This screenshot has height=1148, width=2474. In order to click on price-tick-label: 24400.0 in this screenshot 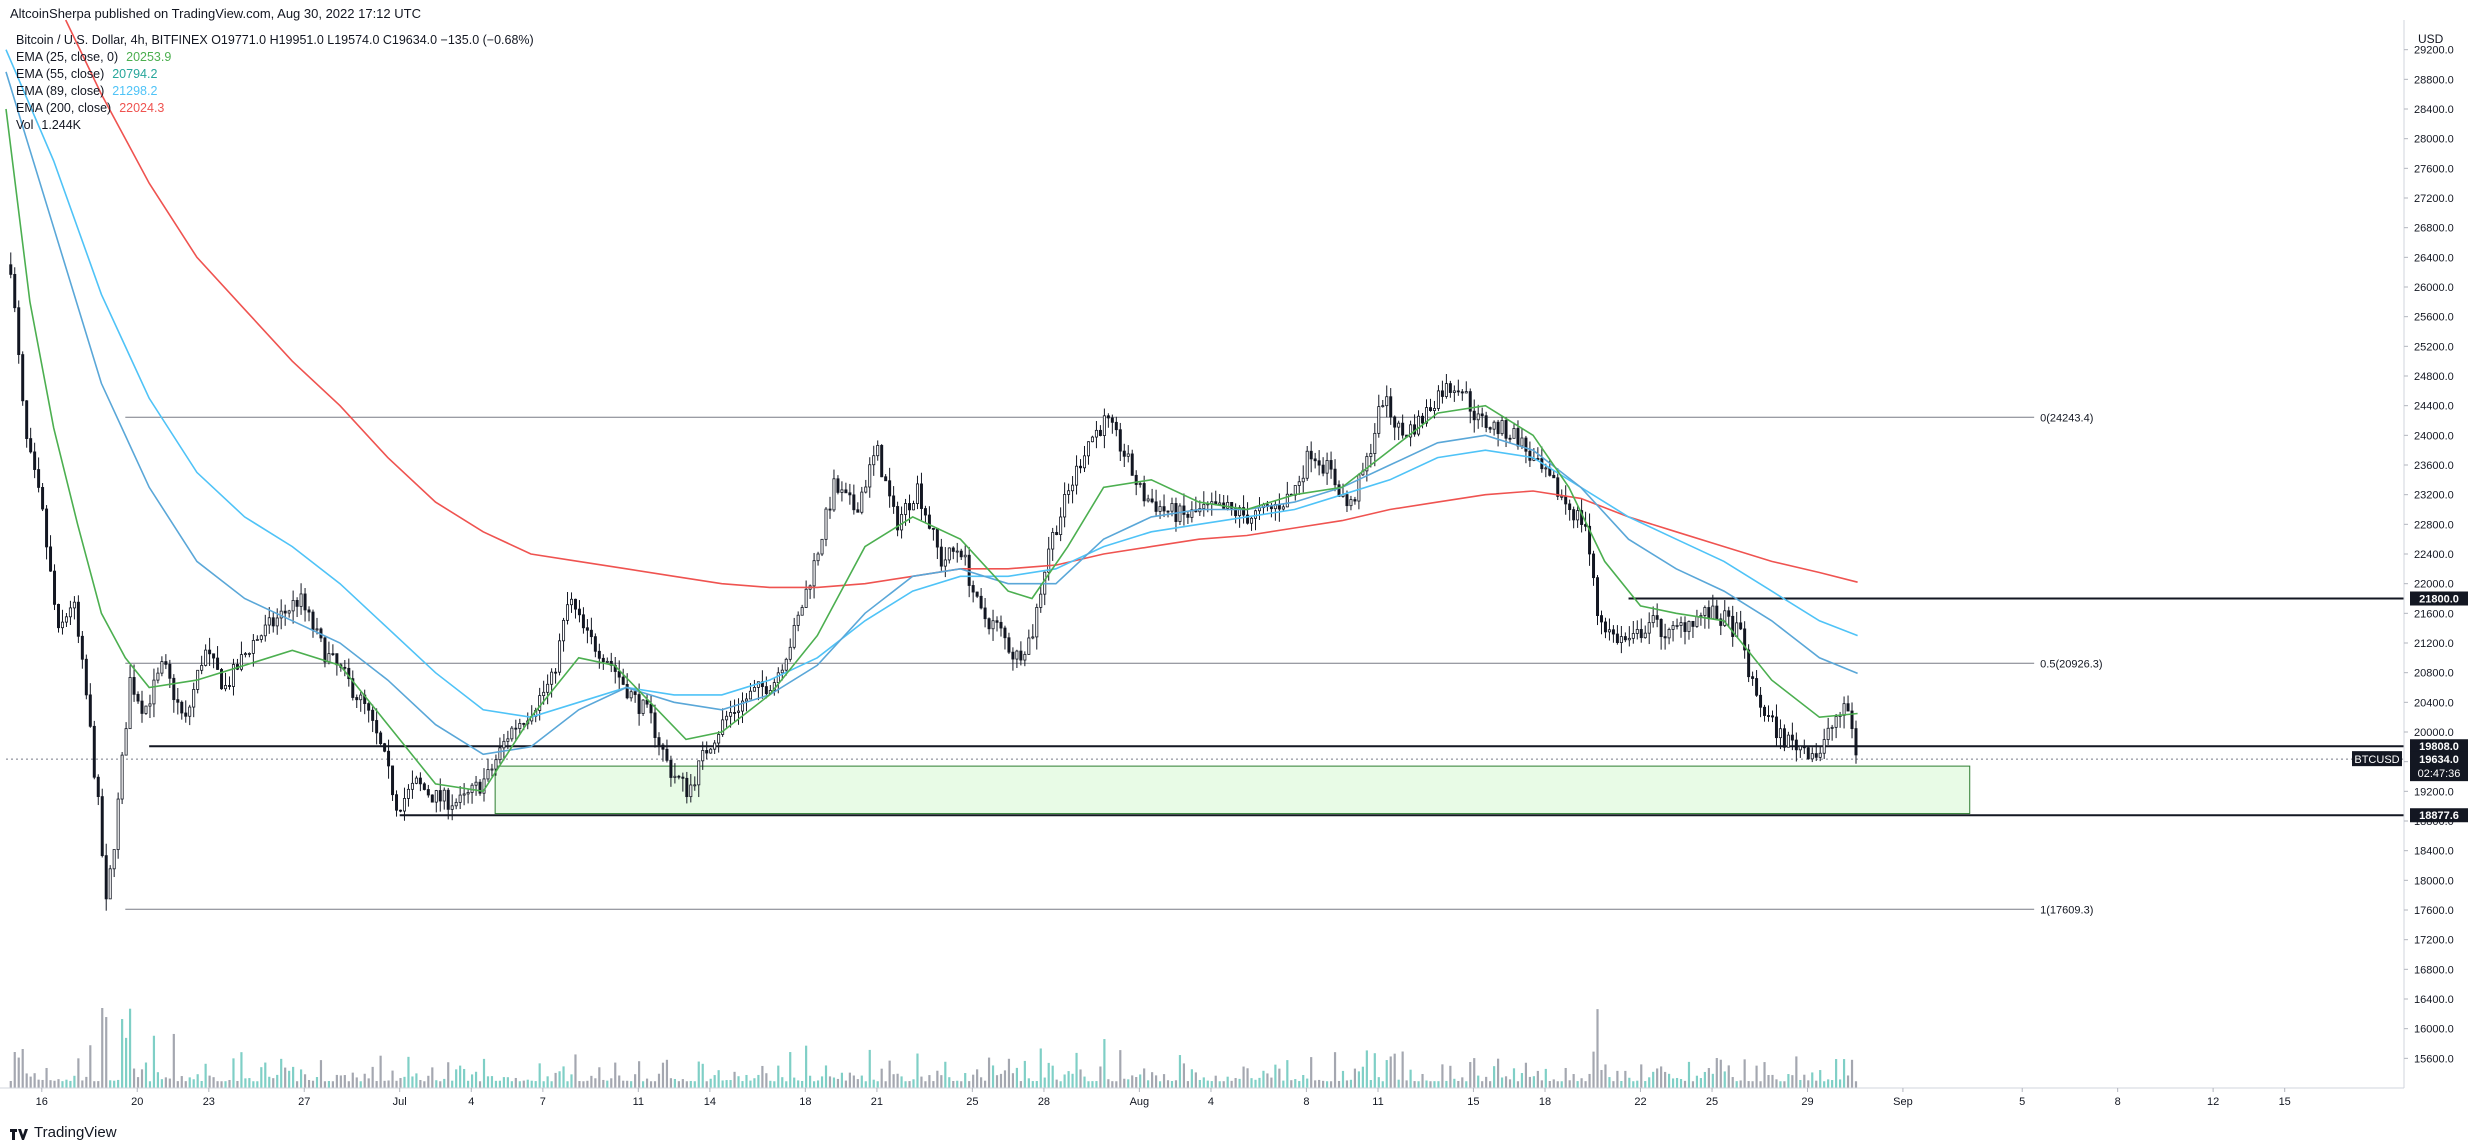, I will do `click(2434, 407)`.